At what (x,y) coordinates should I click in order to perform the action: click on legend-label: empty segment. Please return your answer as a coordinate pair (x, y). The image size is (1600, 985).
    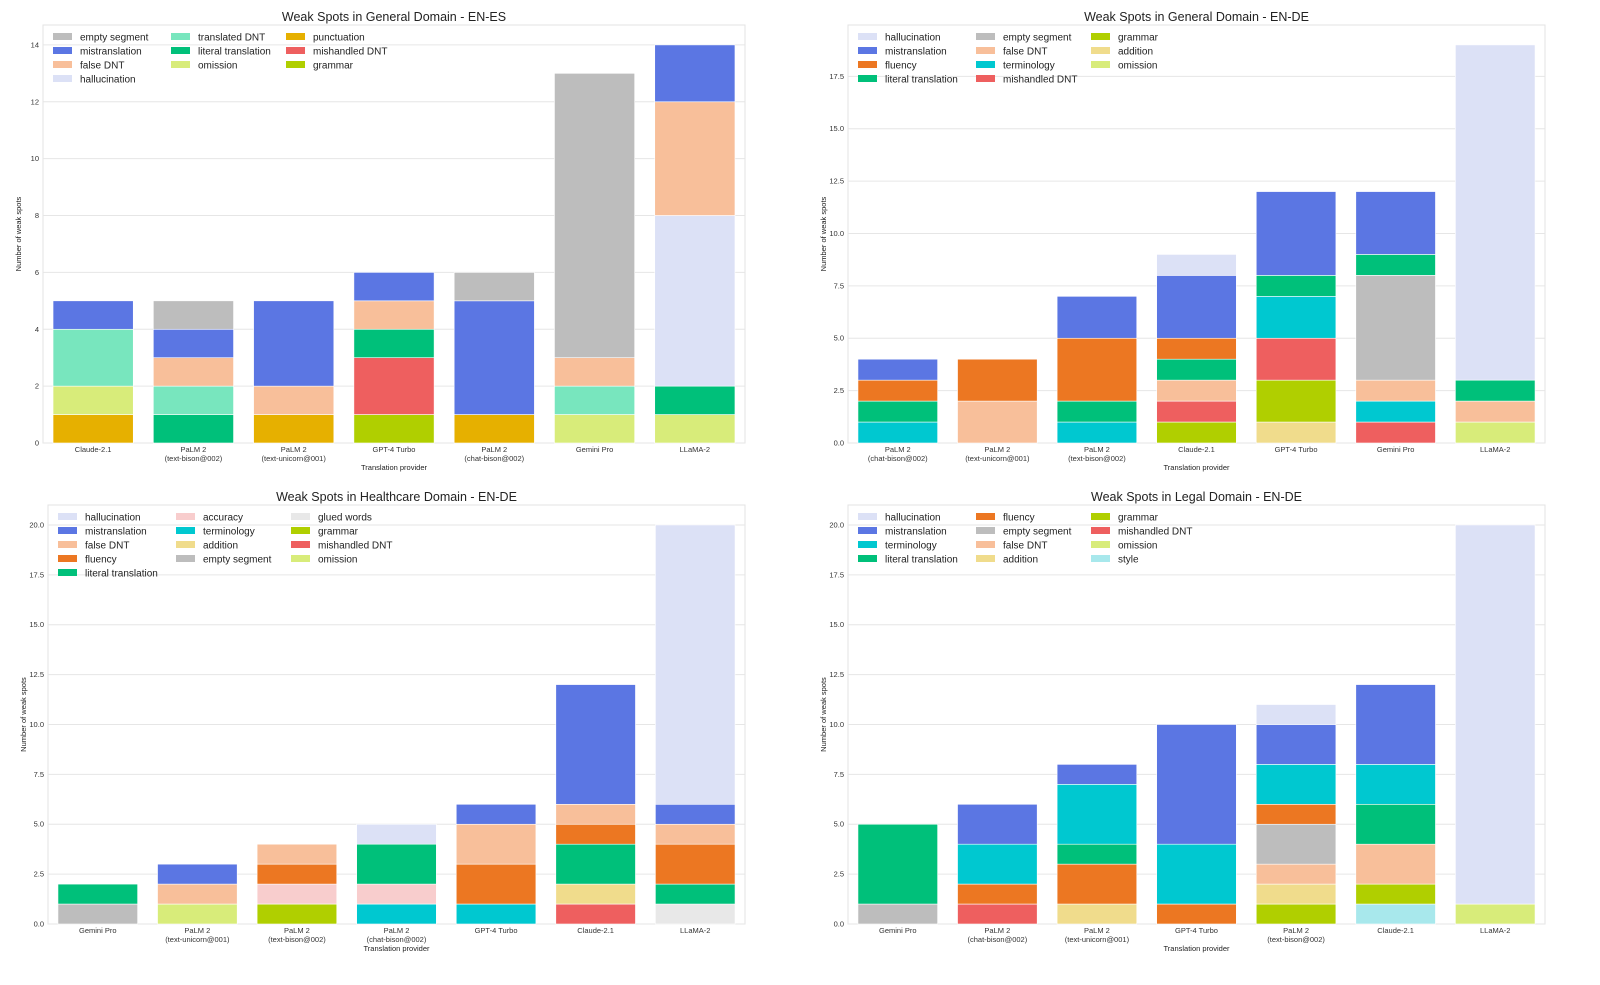
    Looking at the image, I should click on (1037, 38).